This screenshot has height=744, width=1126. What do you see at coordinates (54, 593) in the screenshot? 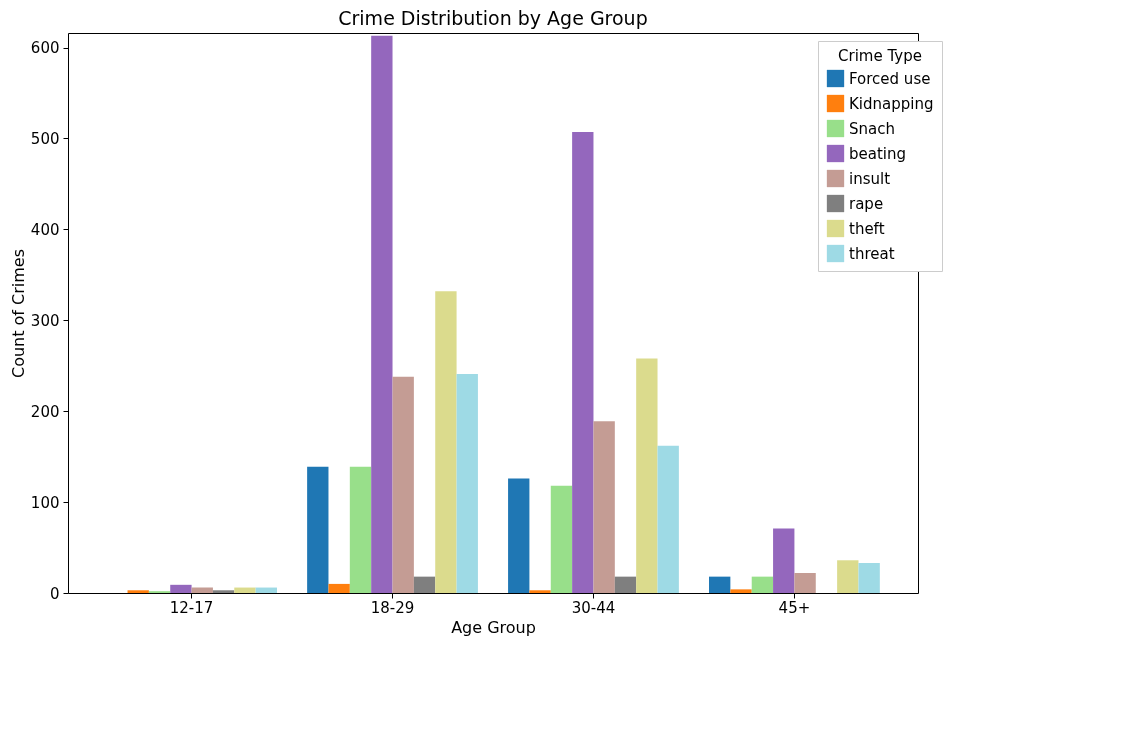
I see `y-tick-label: 0` at bounding box center [54, 593].